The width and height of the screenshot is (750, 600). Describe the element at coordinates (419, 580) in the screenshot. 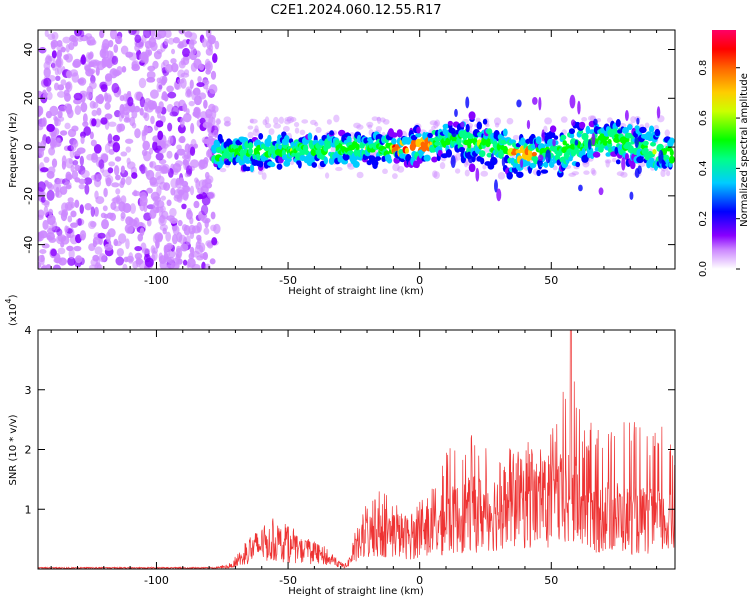

I see `snr-xtick-label-0: 0` at that location.